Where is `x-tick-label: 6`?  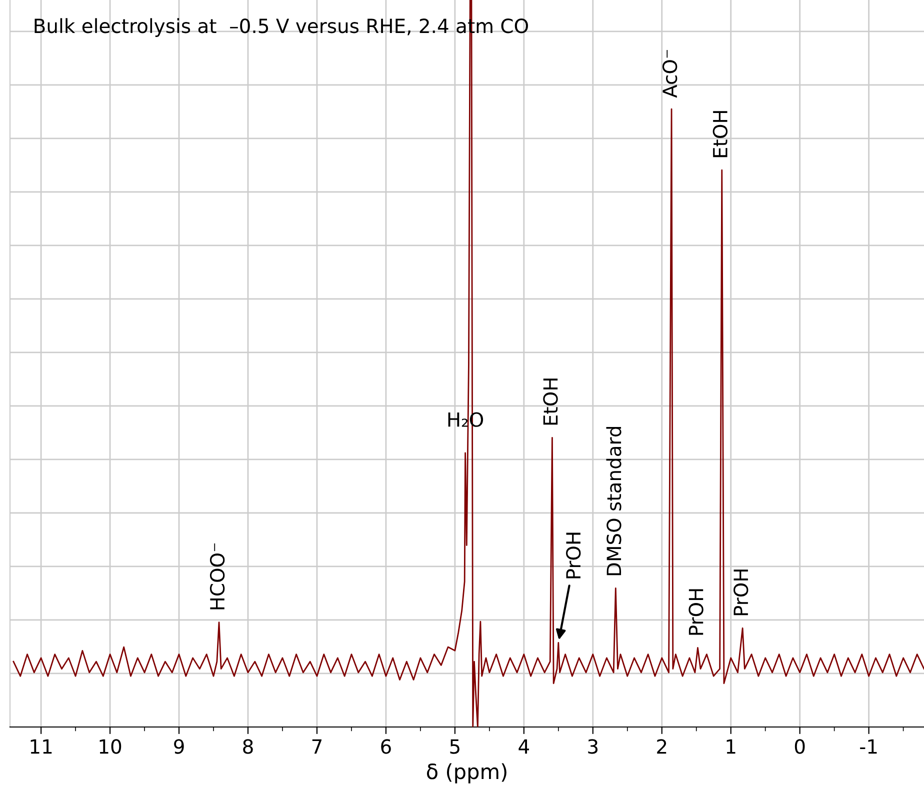 x-tick-label: 6 is located at coordinates (386, 746).